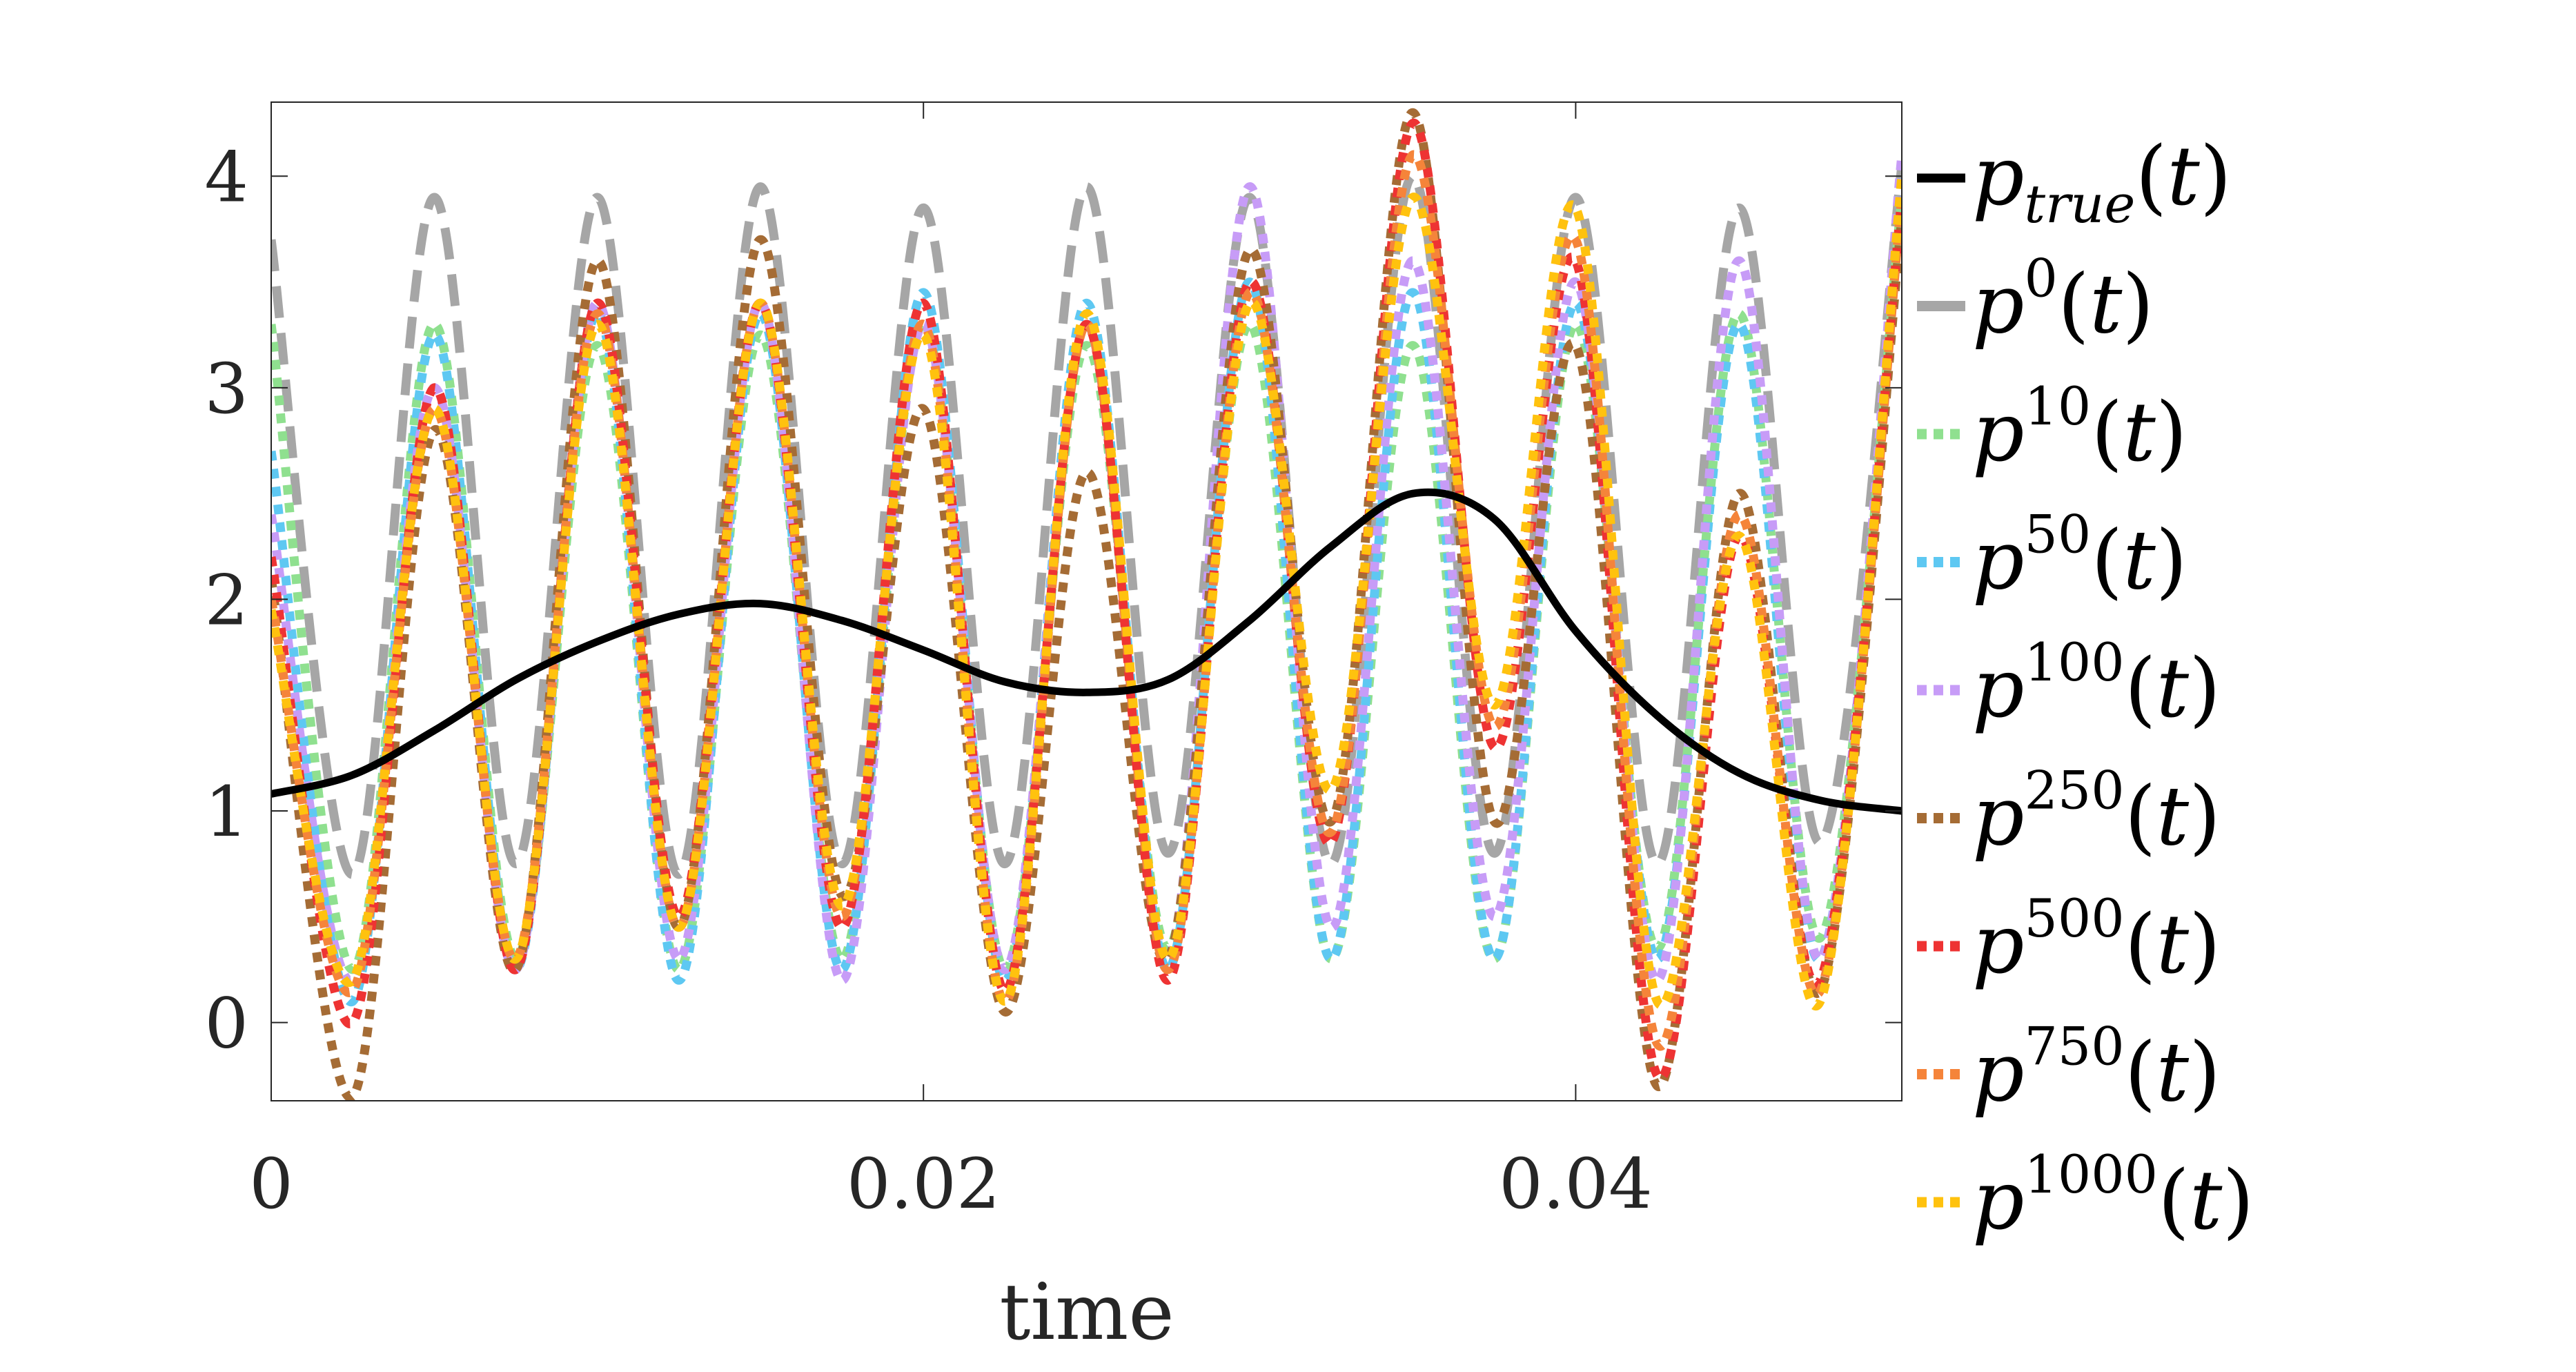 The height and width of the screenshot is (1372, 2576). Describe the element at coordinates (2063, 300) in the screenshot. I see `legend-entry-label: p0(t)` at that location.